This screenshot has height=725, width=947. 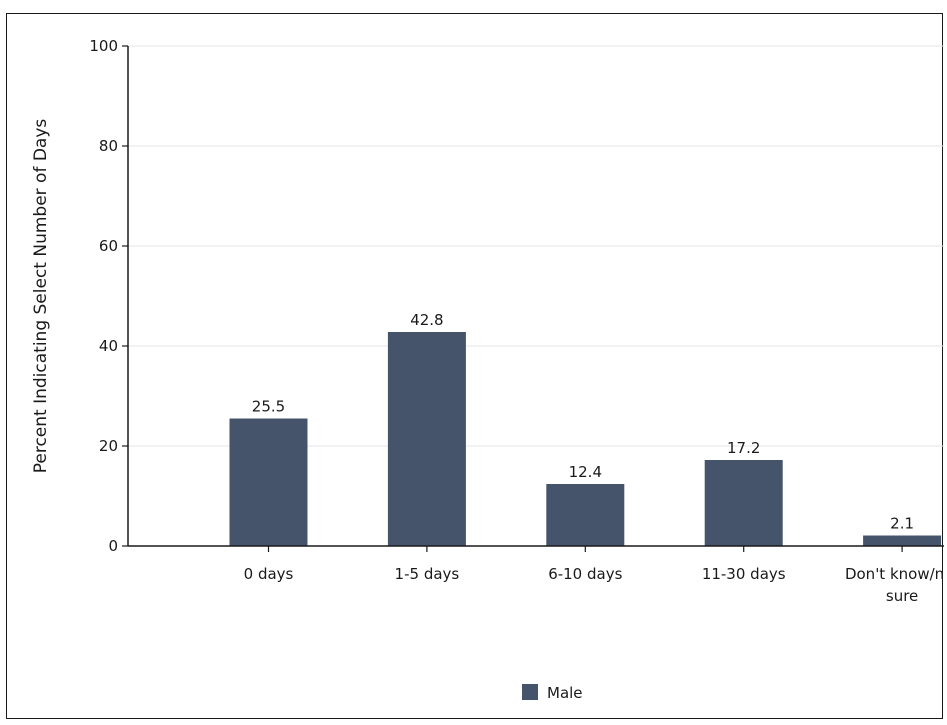 I want to click on data-label: 2.1, so click(x=902, y=524).